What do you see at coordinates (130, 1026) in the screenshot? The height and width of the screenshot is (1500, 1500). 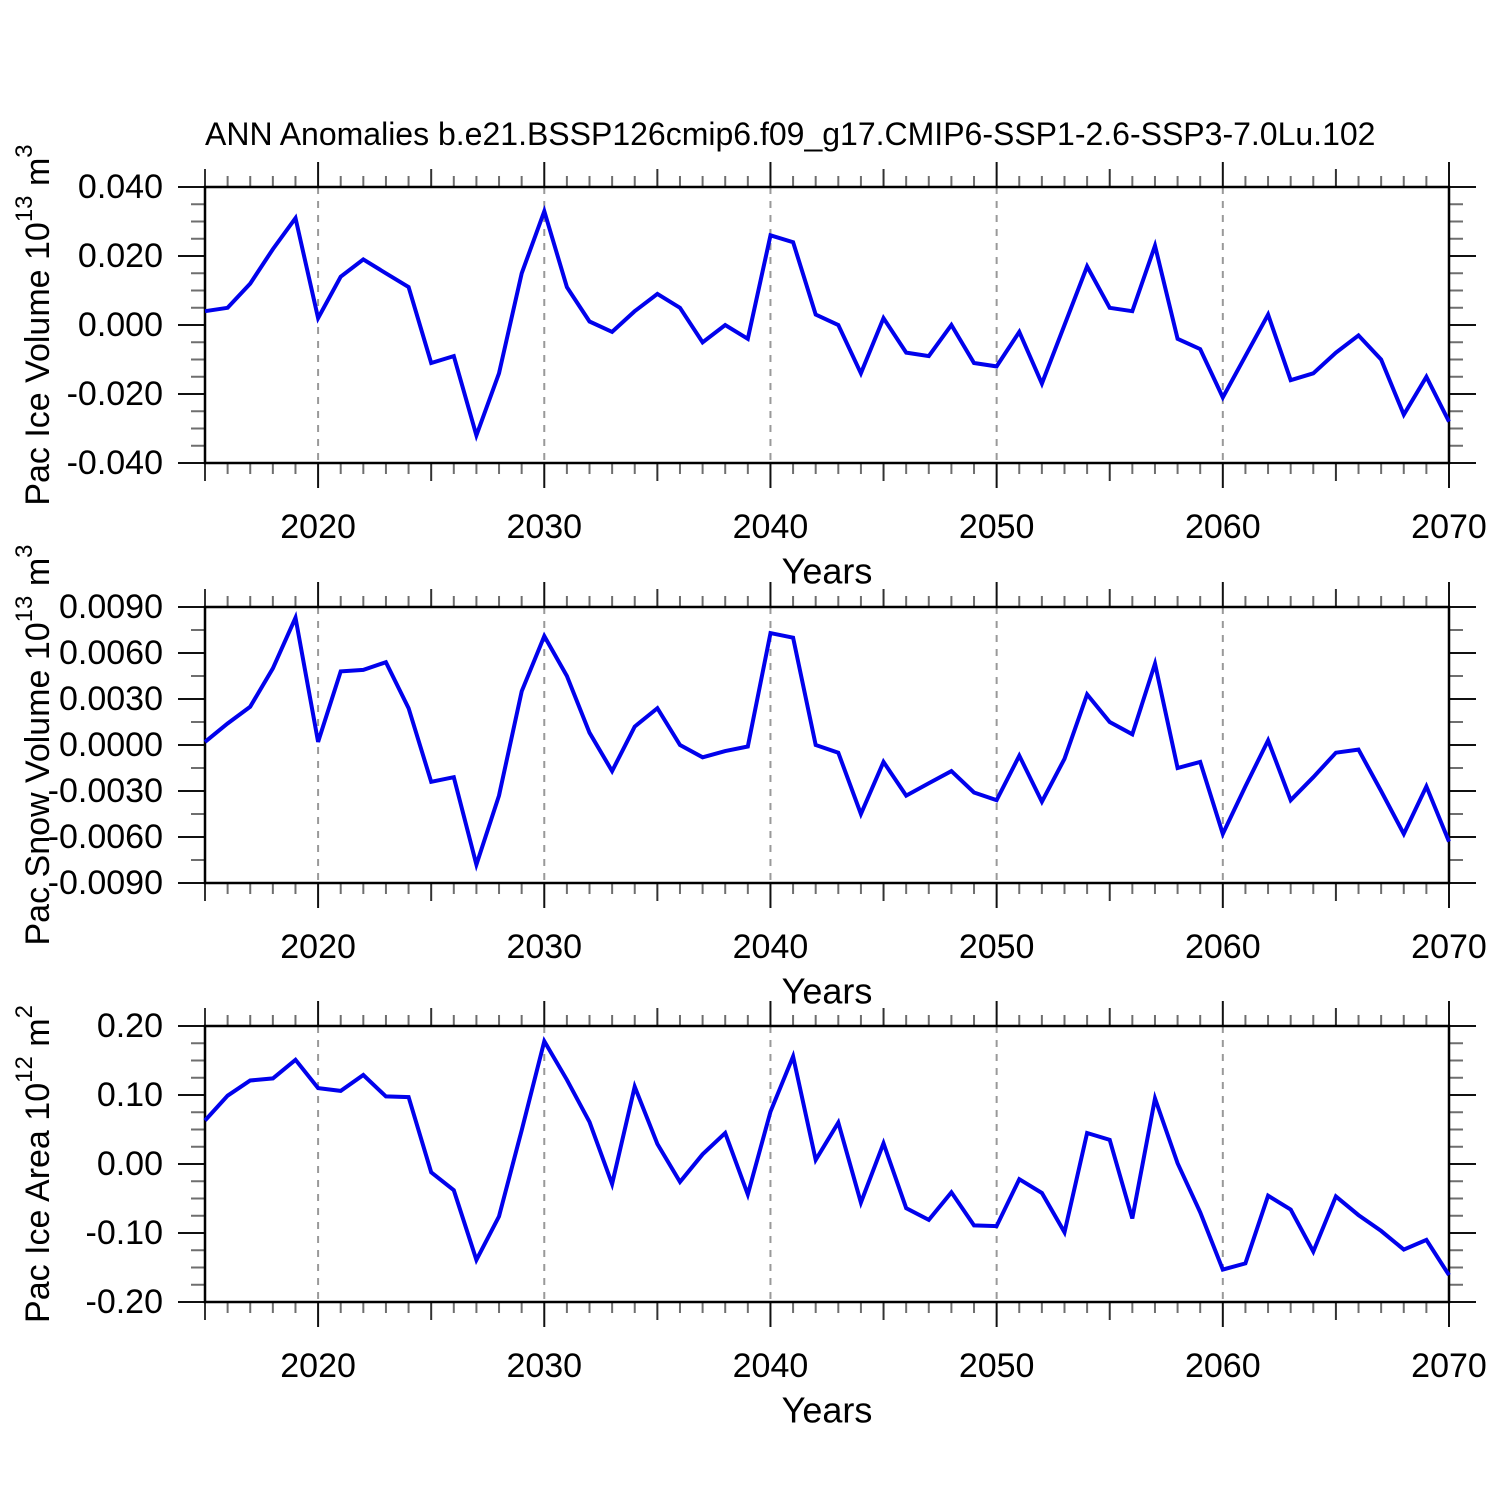 I see `y-tick-label: 0.20` at bounding box center [130, 1026].